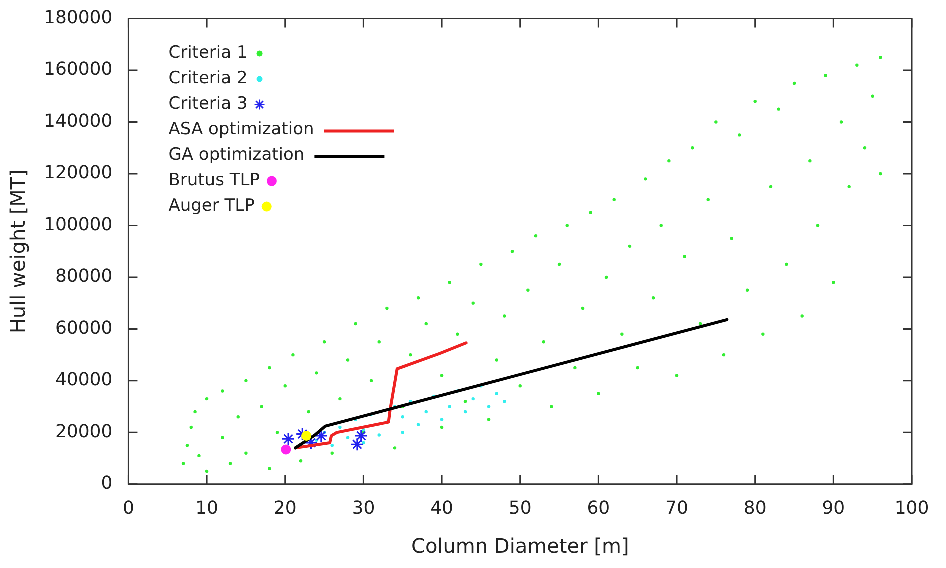 The height and width of the screenshot is (568, 946). Describe the element at coordinates (84, 380) in the screenshot. I see `y-tick-label: 40000` at that location.